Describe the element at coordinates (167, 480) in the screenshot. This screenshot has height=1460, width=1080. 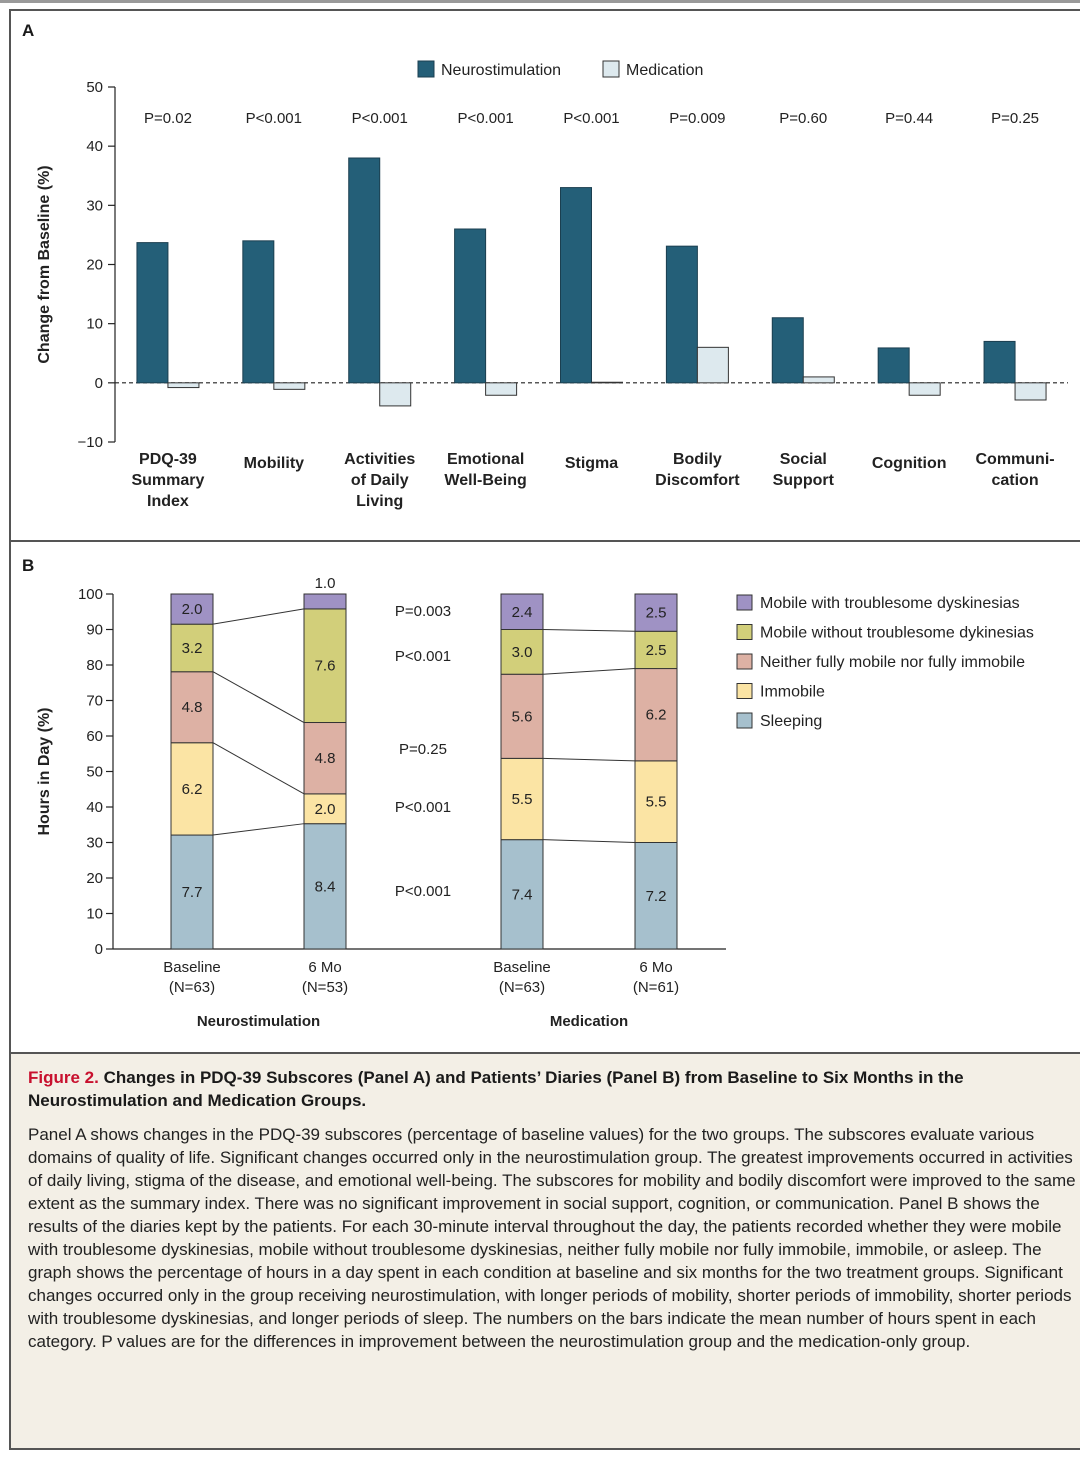
I see `panel-a-category-label: Summary` at that location.